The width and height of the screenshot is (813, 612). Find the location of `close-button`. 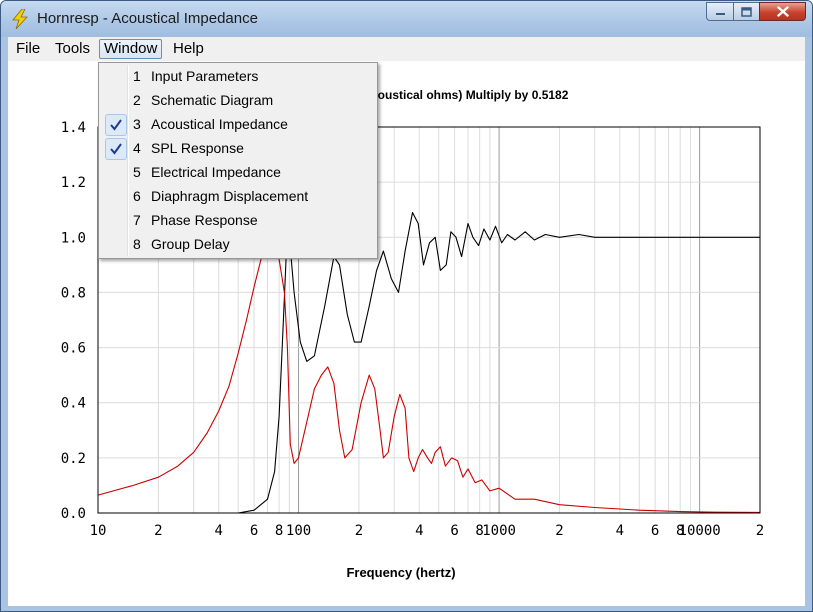

close-button is located at coordinates (782, 11).